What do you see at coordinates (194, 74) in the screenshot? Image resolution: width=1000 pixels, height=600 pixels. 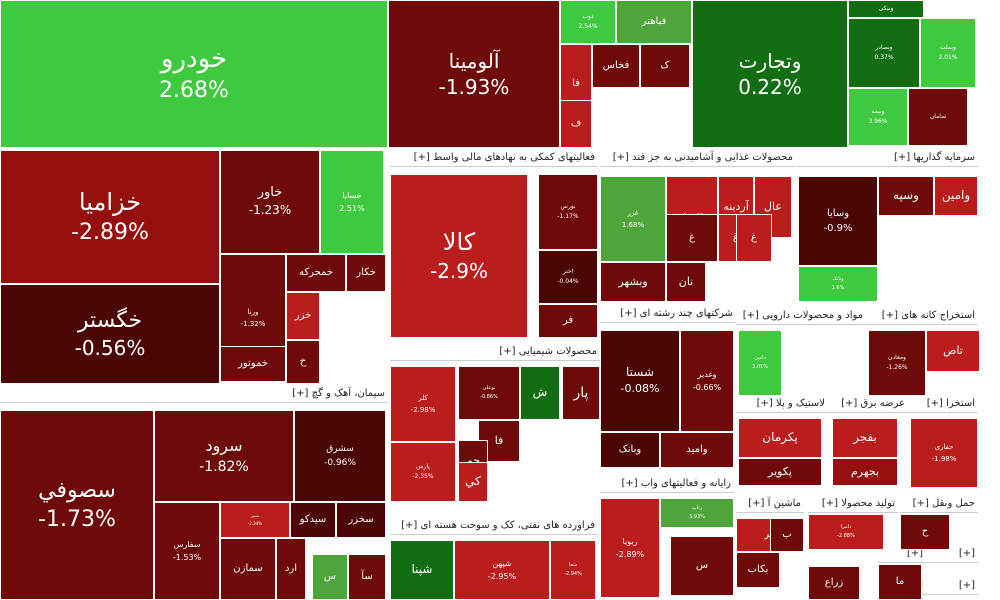 I see `stock-tile: خودرو 2.68%` at bounding box center [194, 74].